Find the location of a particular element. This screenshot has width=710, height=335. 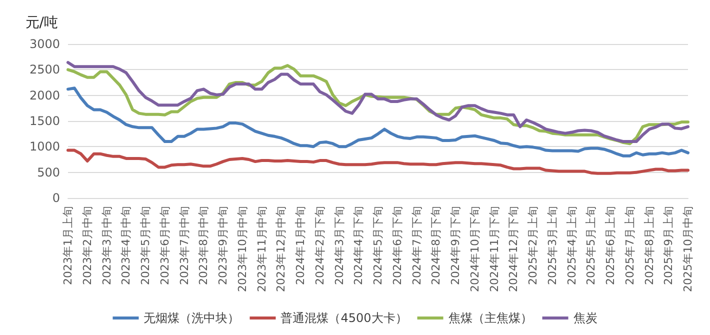

x-tick-label: 2023年2月中旬 is located at coordinates (87, 245).